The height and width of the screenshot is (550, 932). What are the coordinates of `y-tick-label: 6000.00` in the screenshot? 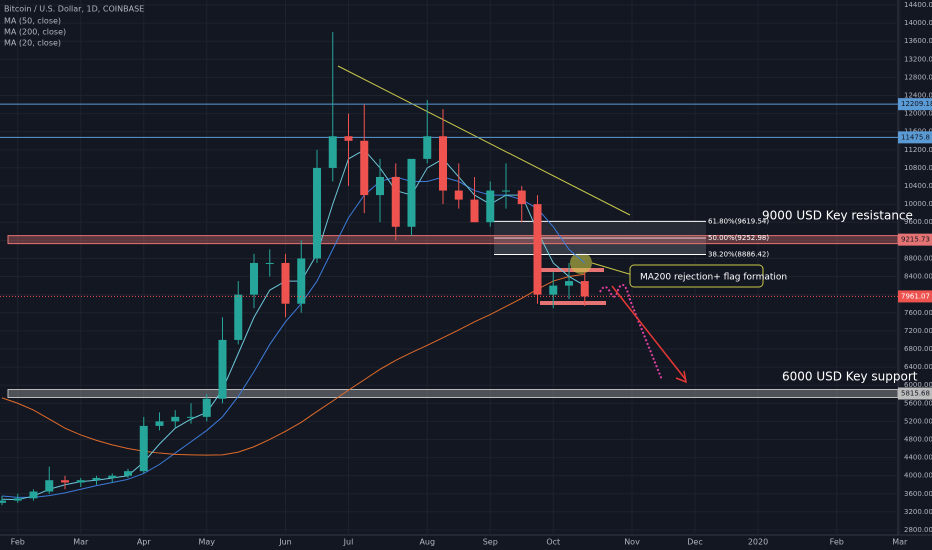 It's located at (918, 385).